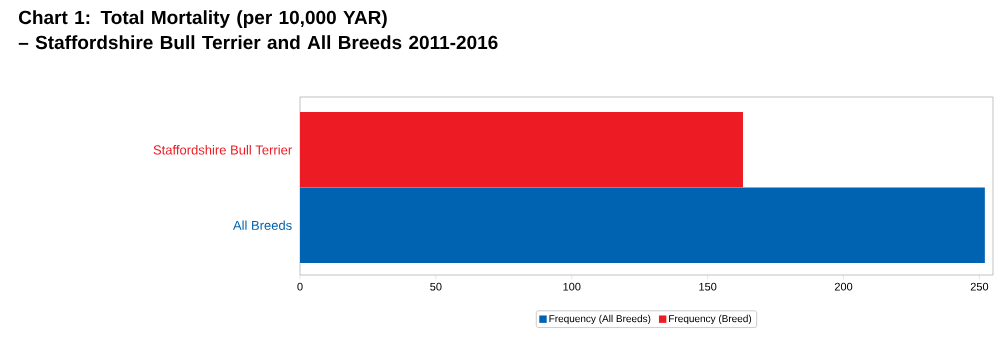  What do you see at coordinates (979, 286) in the screenshot?
I see `x-tick-label: 250` at bounding box center [979, 286].